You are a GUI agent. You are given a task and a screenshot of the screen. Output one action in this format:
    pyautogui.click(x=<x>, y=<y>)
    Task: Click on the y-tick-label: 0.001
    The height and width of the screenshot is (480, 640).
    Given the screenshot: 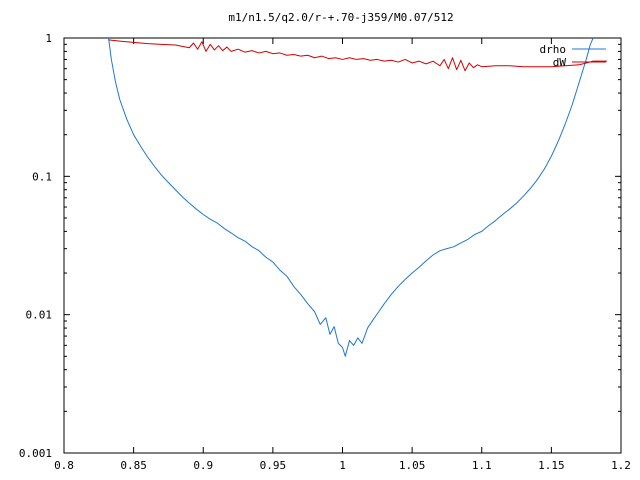 What is the action you would take?
    pyautogui.click(x=35, y=453)
    